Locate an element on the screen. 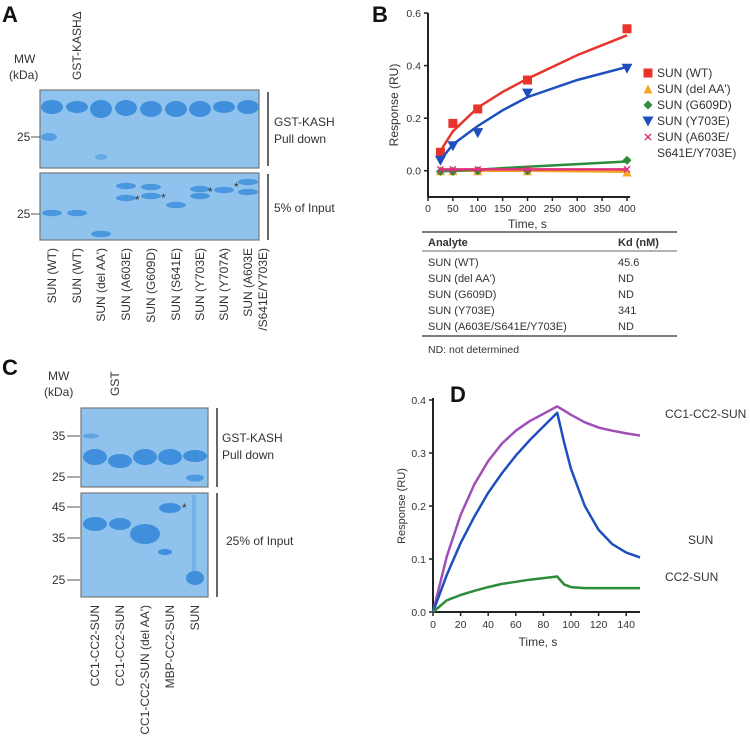 This screenshot has width=750, height=754. fit-line is located at coordinates (533, 93).